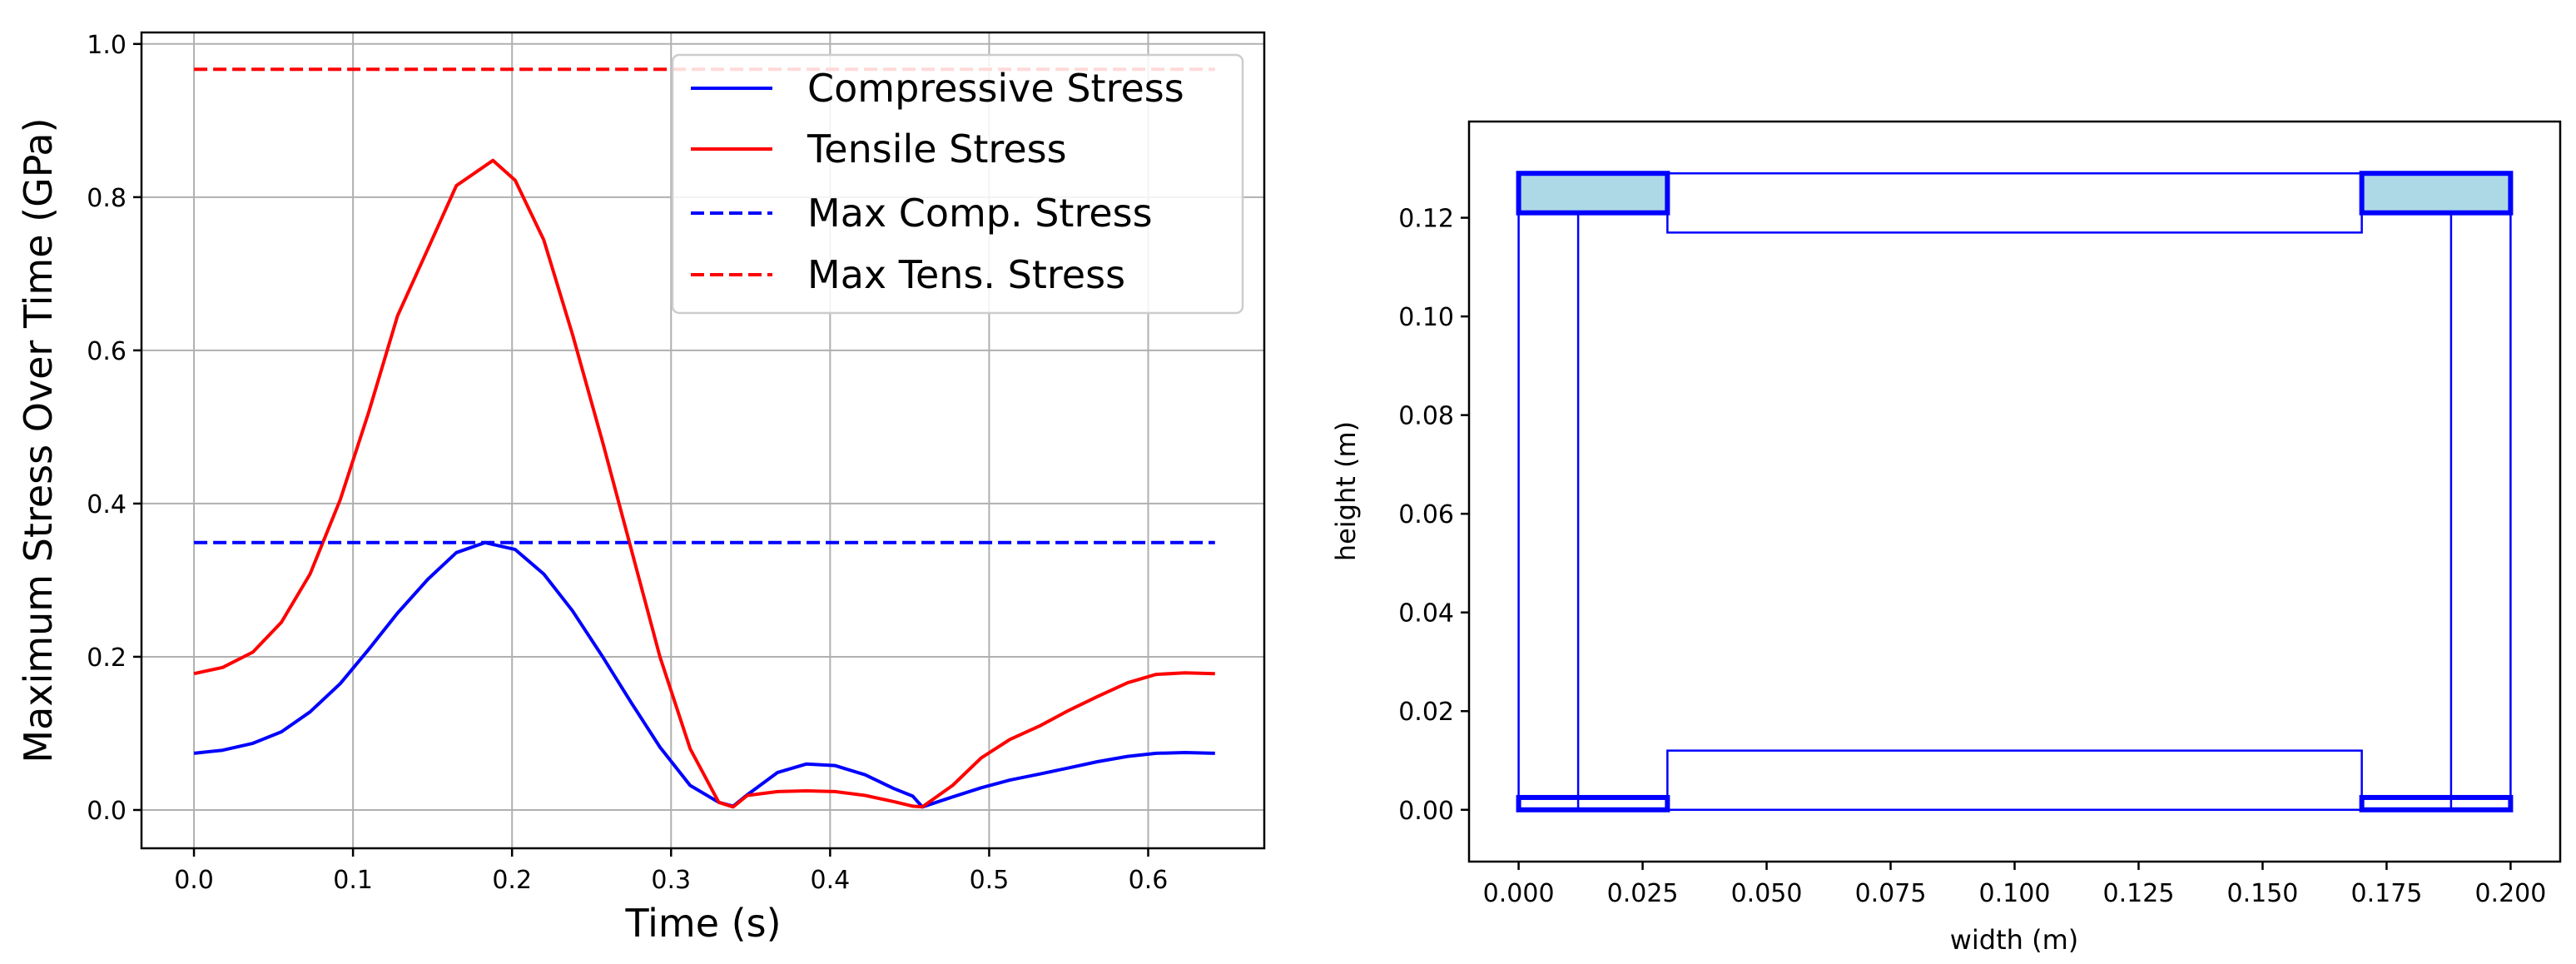  What do you see at coordinates (1519, 893) in the screenshot?
I see `x-tick-label: 0.000` at bounding box center [1519, 893].